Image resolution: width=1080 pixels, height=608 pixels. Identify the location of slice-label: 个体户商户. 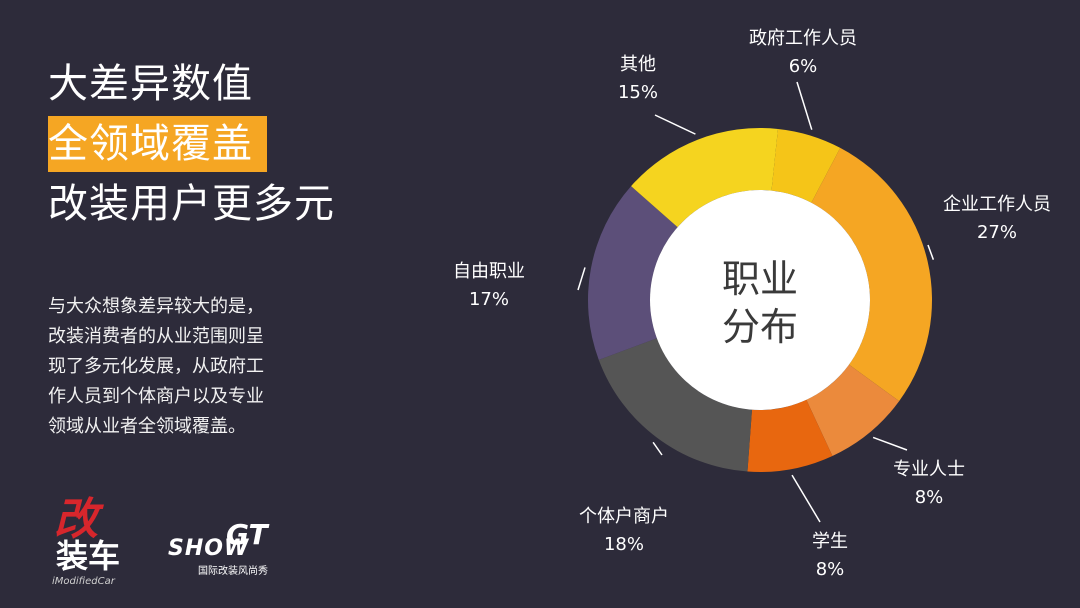
(624, 516).